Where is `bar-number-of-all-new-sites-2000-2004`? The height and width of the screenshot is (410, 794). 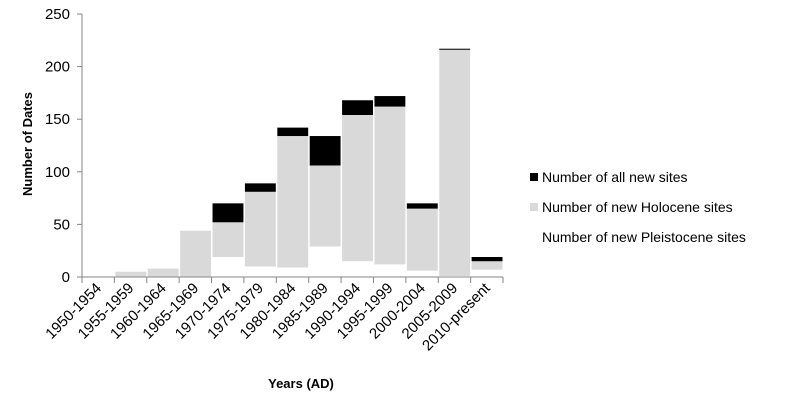 bar-number-of-all-new-sites-2000-2004 is located at coordinates (422, 206).